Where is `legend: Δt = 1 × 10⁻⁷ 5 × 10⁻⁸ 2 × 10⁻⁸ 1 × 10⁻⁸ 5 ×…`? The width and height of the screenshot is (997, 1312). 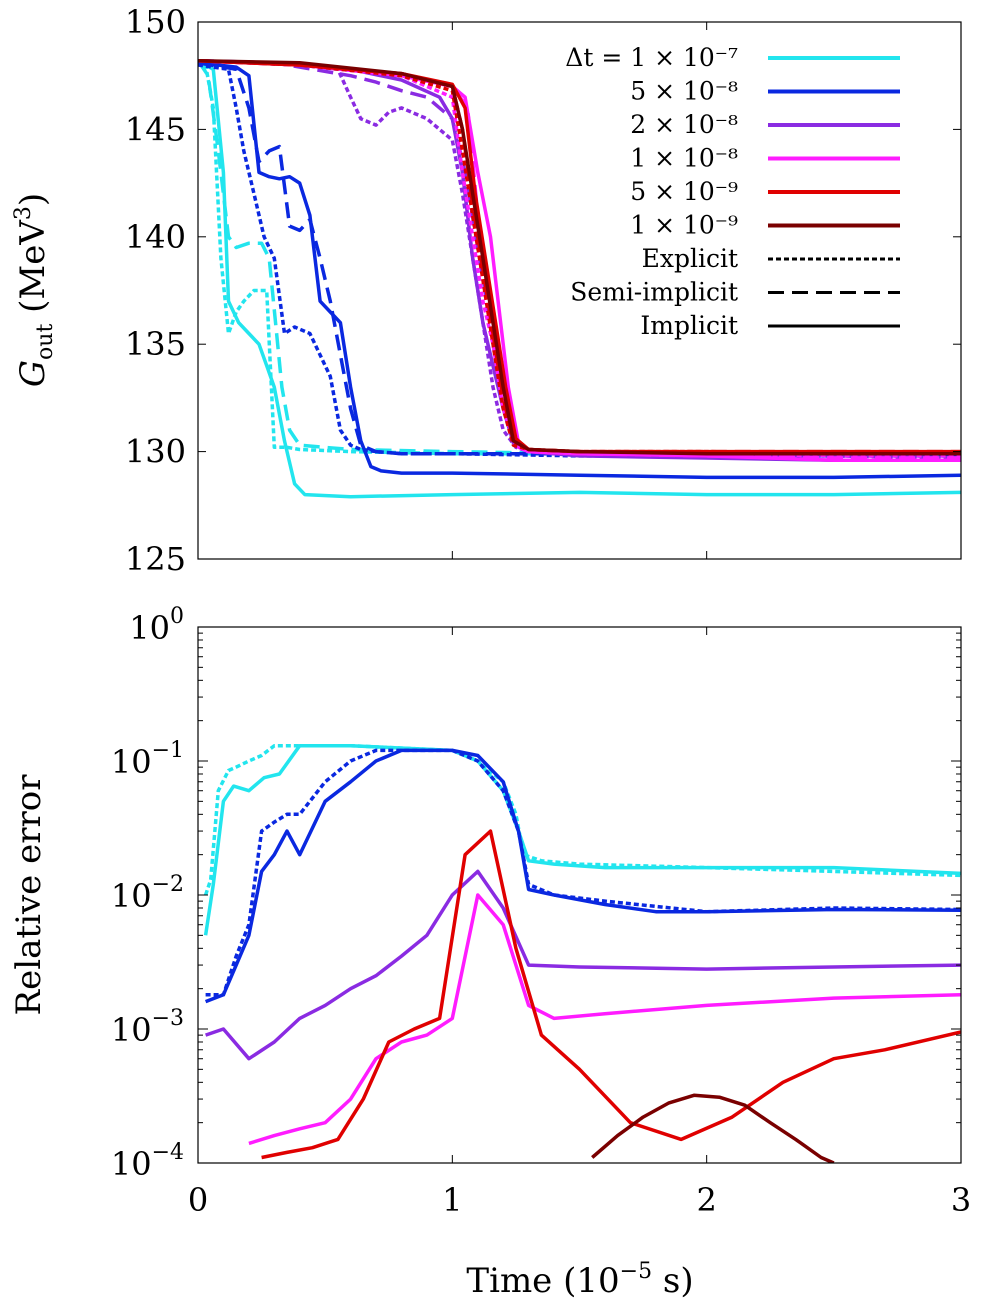 legend: Δt = 1 × 10⁻⁷ 5 × 10⁻⁸ 2 × 10⁻⁸ 1 × 10⁻⁸ 5 ×… is located at coordinates (732, 191).